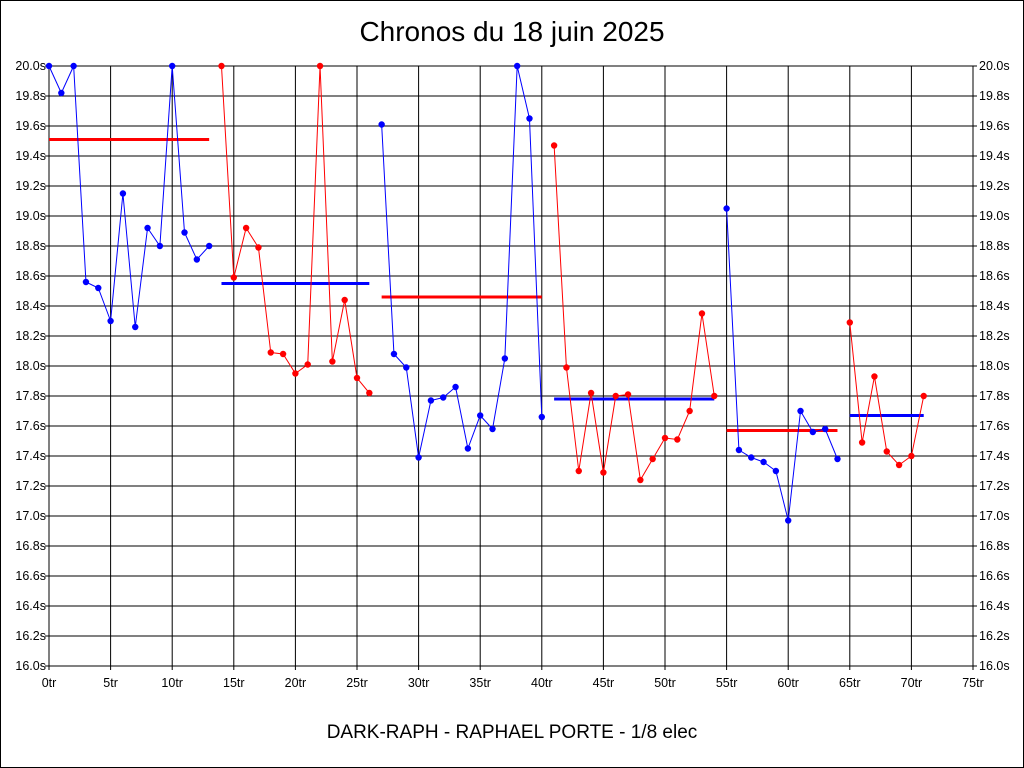  What do you see at coordinates (994, 186) in the screenshot?
I see `y-tick-label-right: 19.2s` at bounding box center [994, 186].